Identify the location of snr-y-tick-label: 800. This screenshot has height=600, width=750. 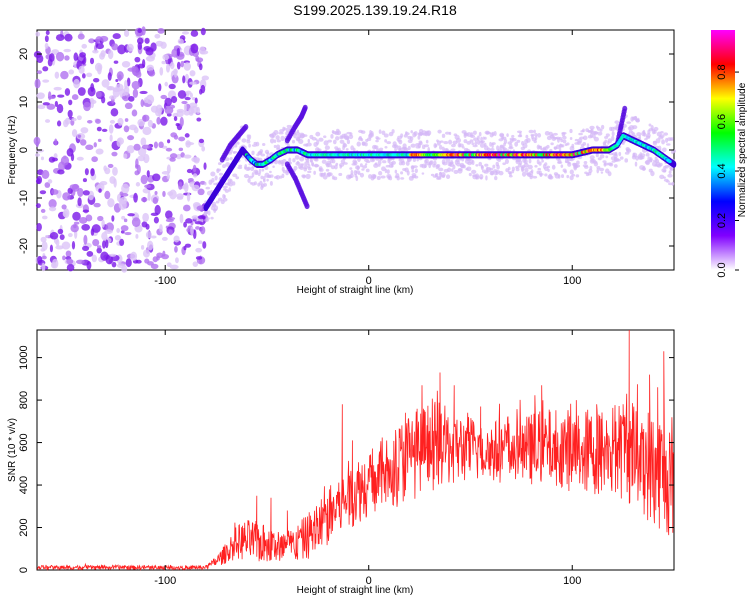
(24, 400).